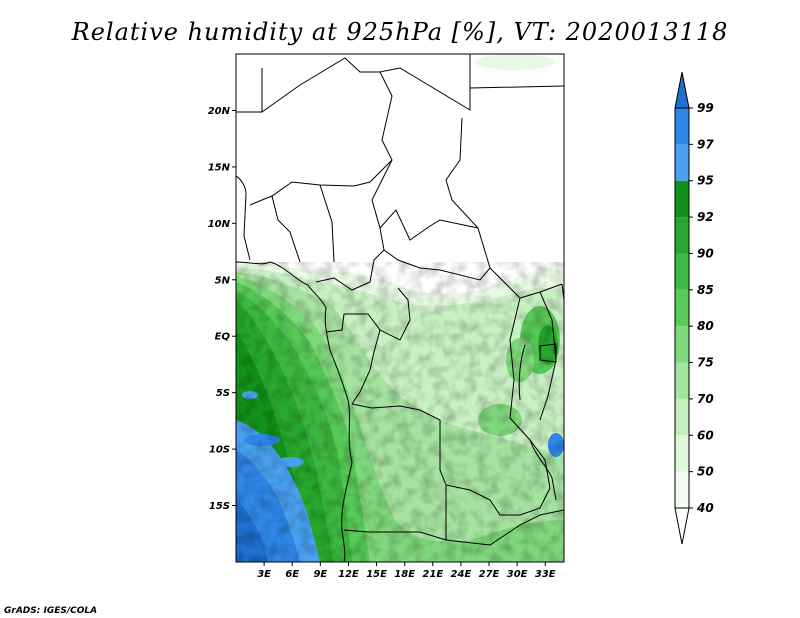 The image size is (800, 618). Describe the element at coordinates (705, 108) in the screenshot. I see `colorbar-tick-label: 99` at that location.